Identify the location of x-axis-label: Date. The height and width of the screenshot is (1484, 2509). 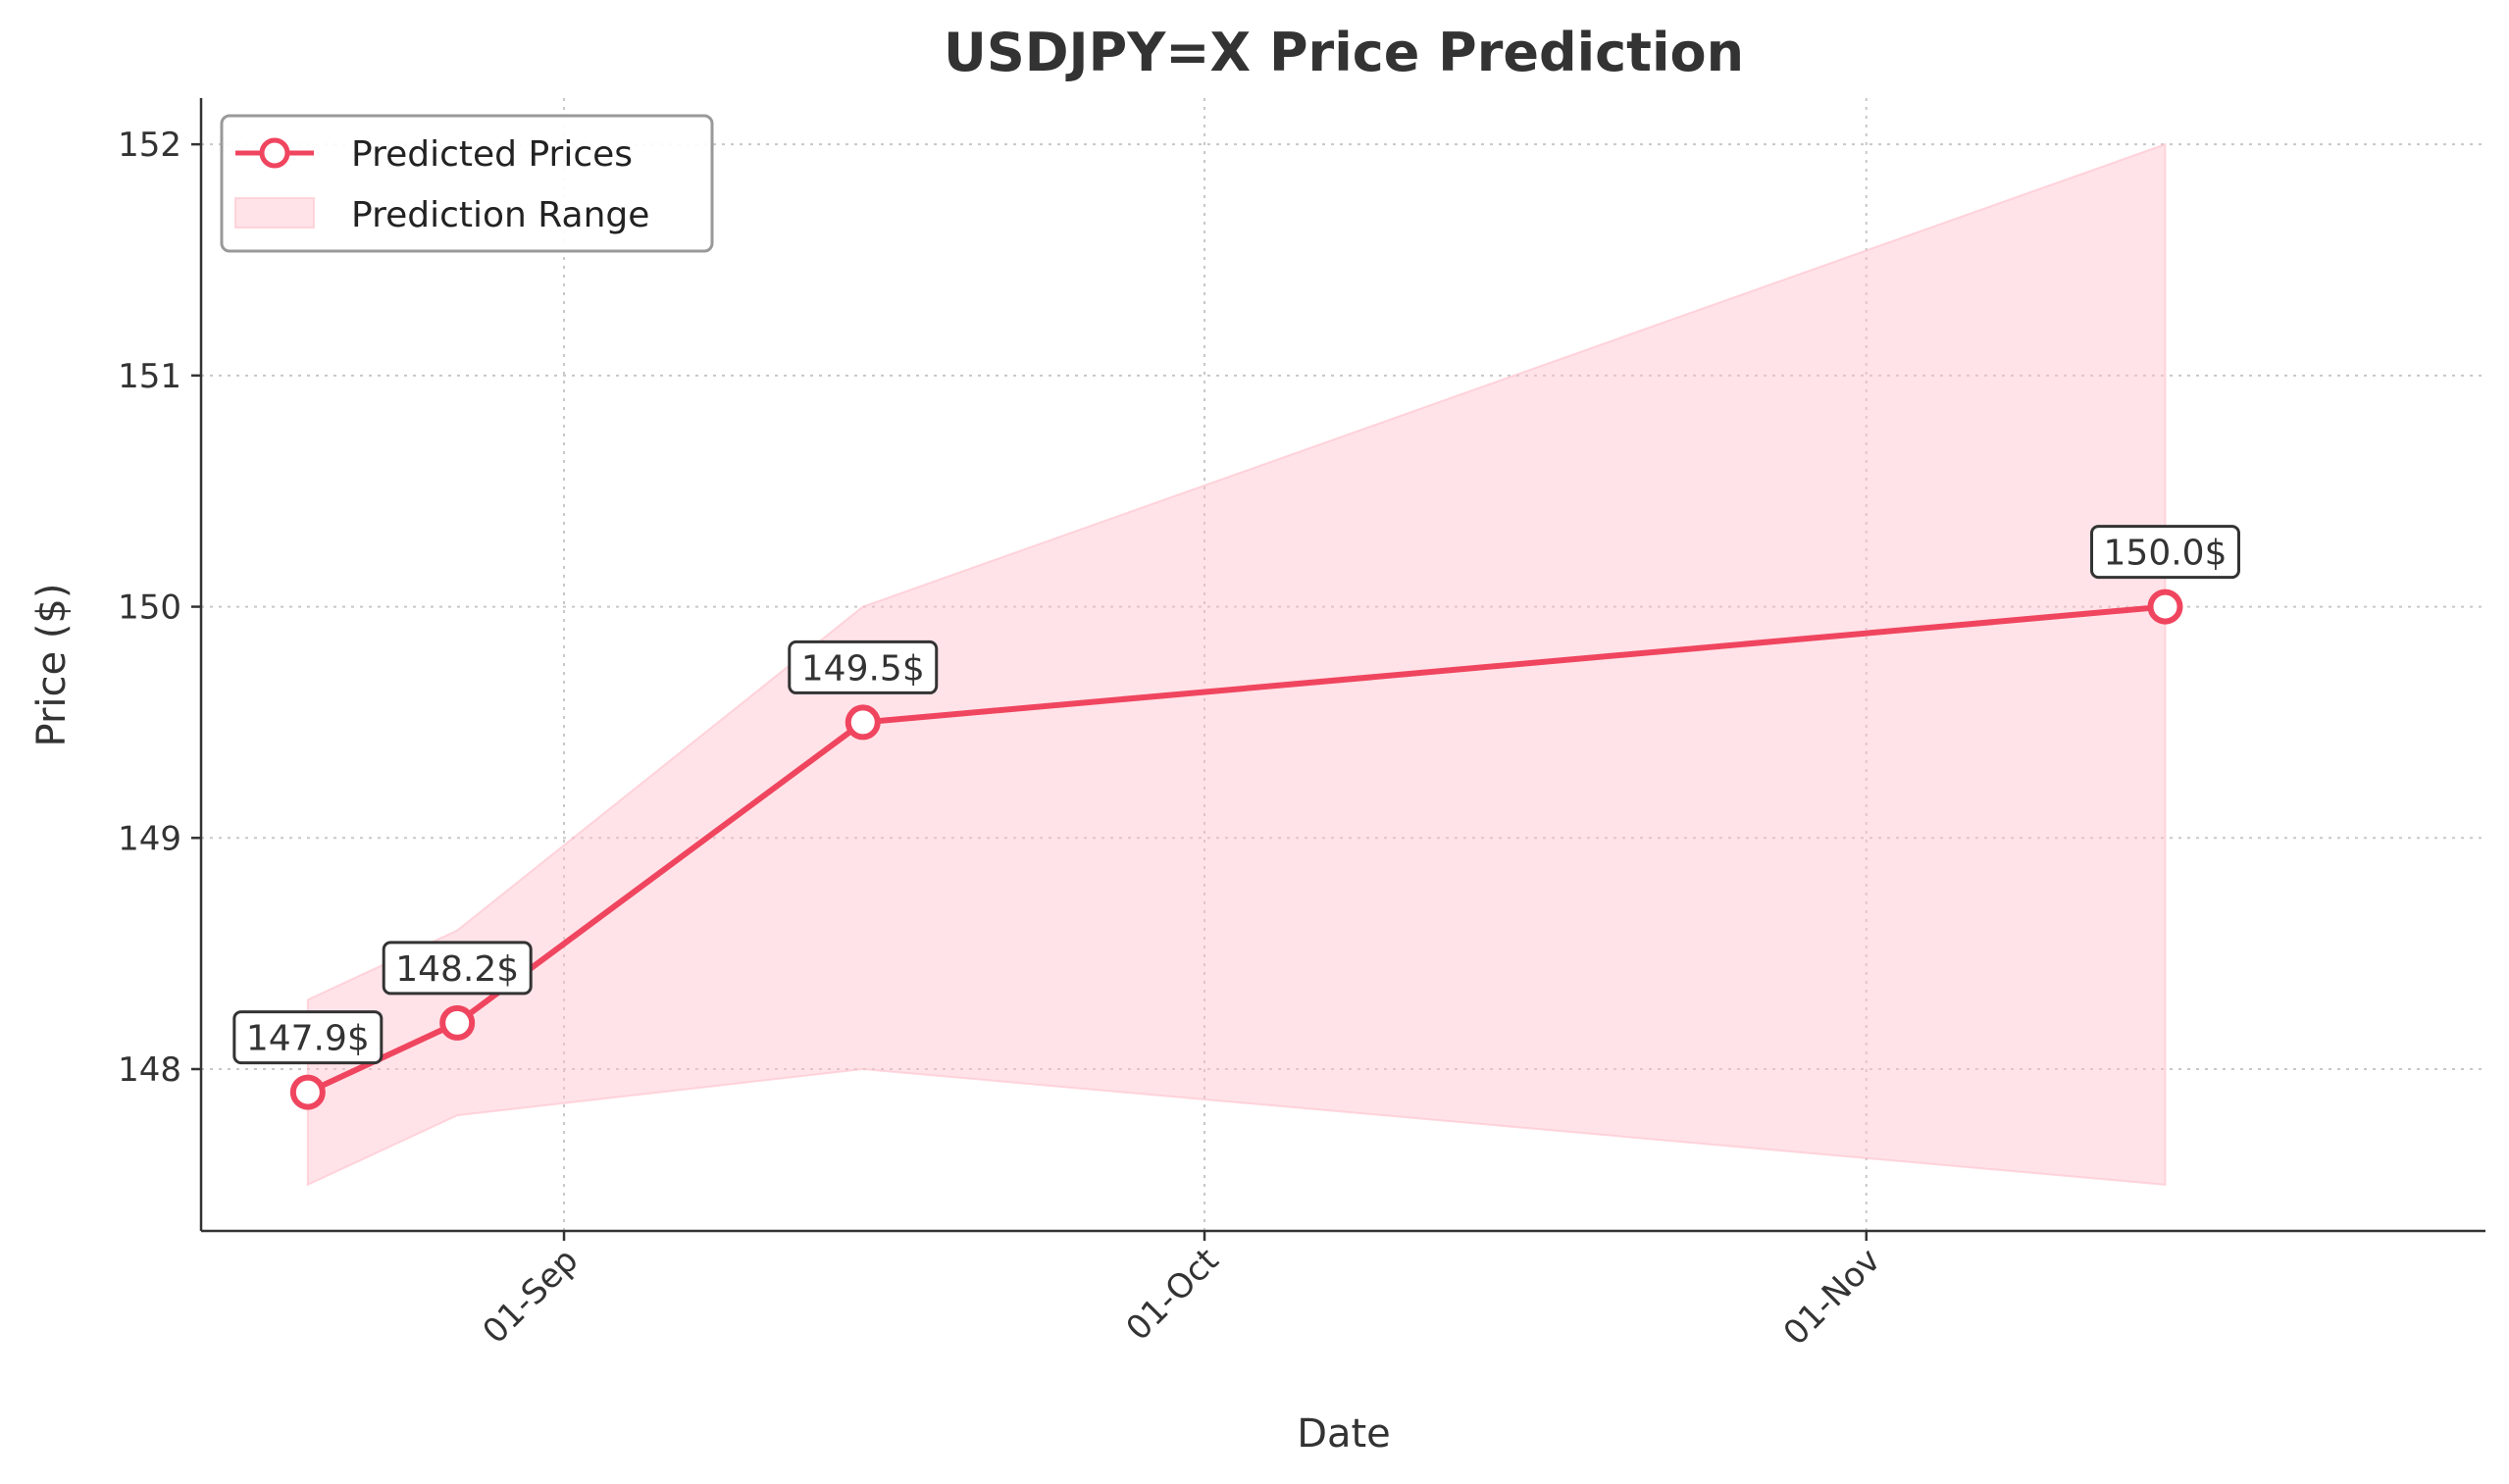
(1344, 1434).